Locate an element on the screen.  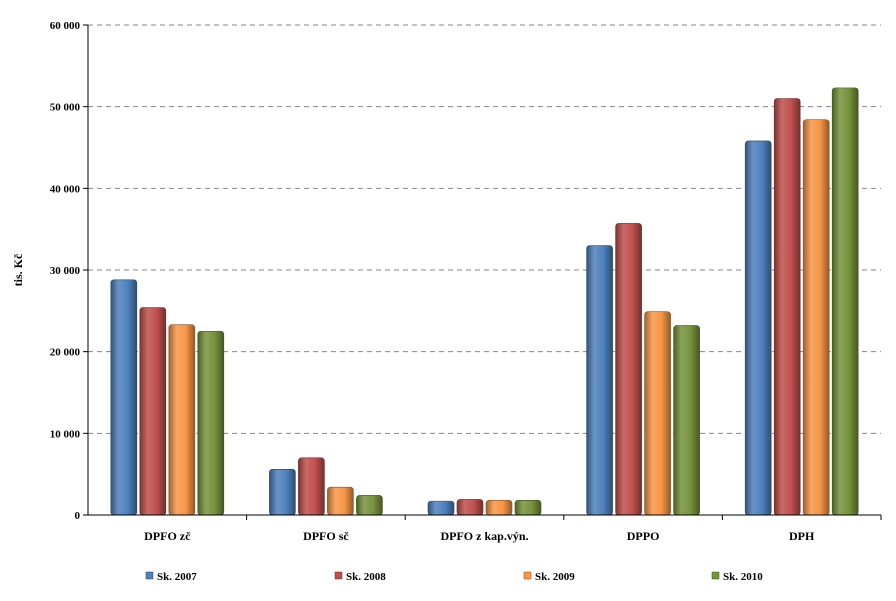
y-tick-label: 10 000 is located at coordinates (65, 434).